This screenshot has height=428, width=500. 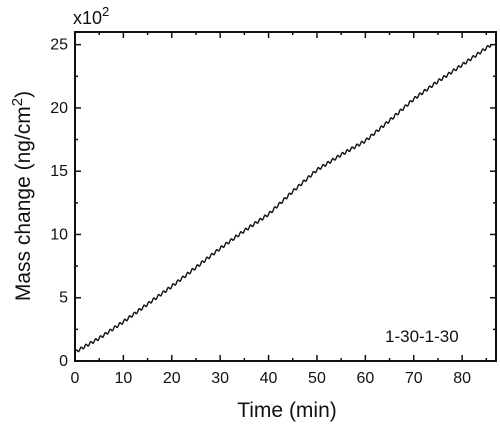 What do you see at coordinates (422, 336) in the screenshot?
I see `annotation: 1-30-1-30` at bounding box center [422, 336].